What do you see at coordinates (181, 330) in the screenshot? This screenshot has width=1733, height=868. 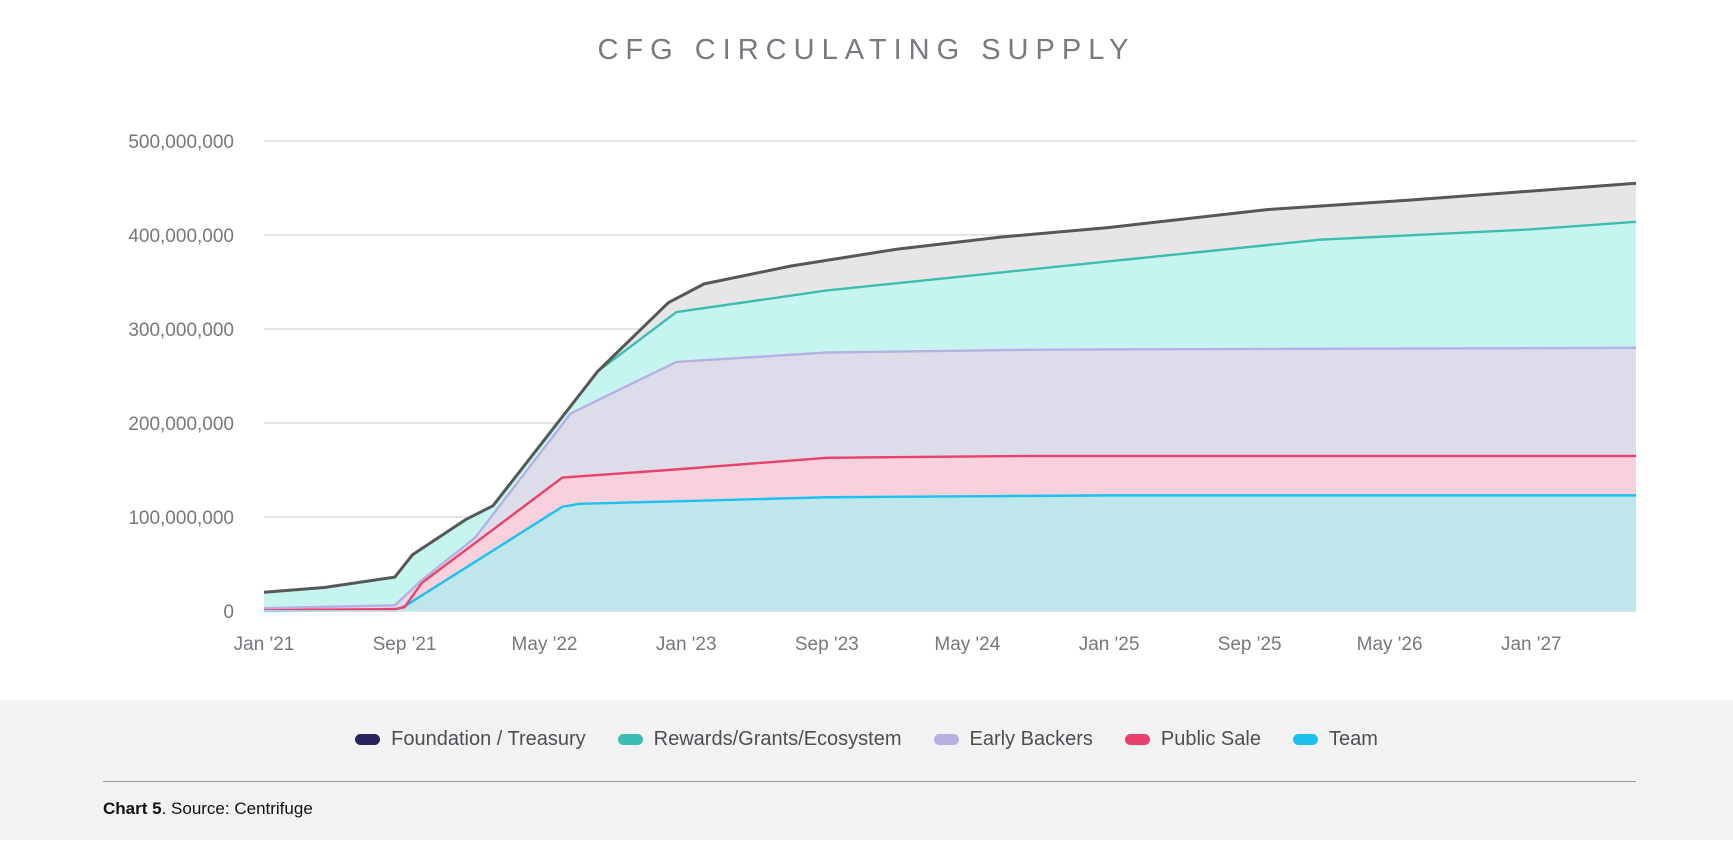 I see `y-tick-label: 300,000,000` at bounding box center [181, 330].